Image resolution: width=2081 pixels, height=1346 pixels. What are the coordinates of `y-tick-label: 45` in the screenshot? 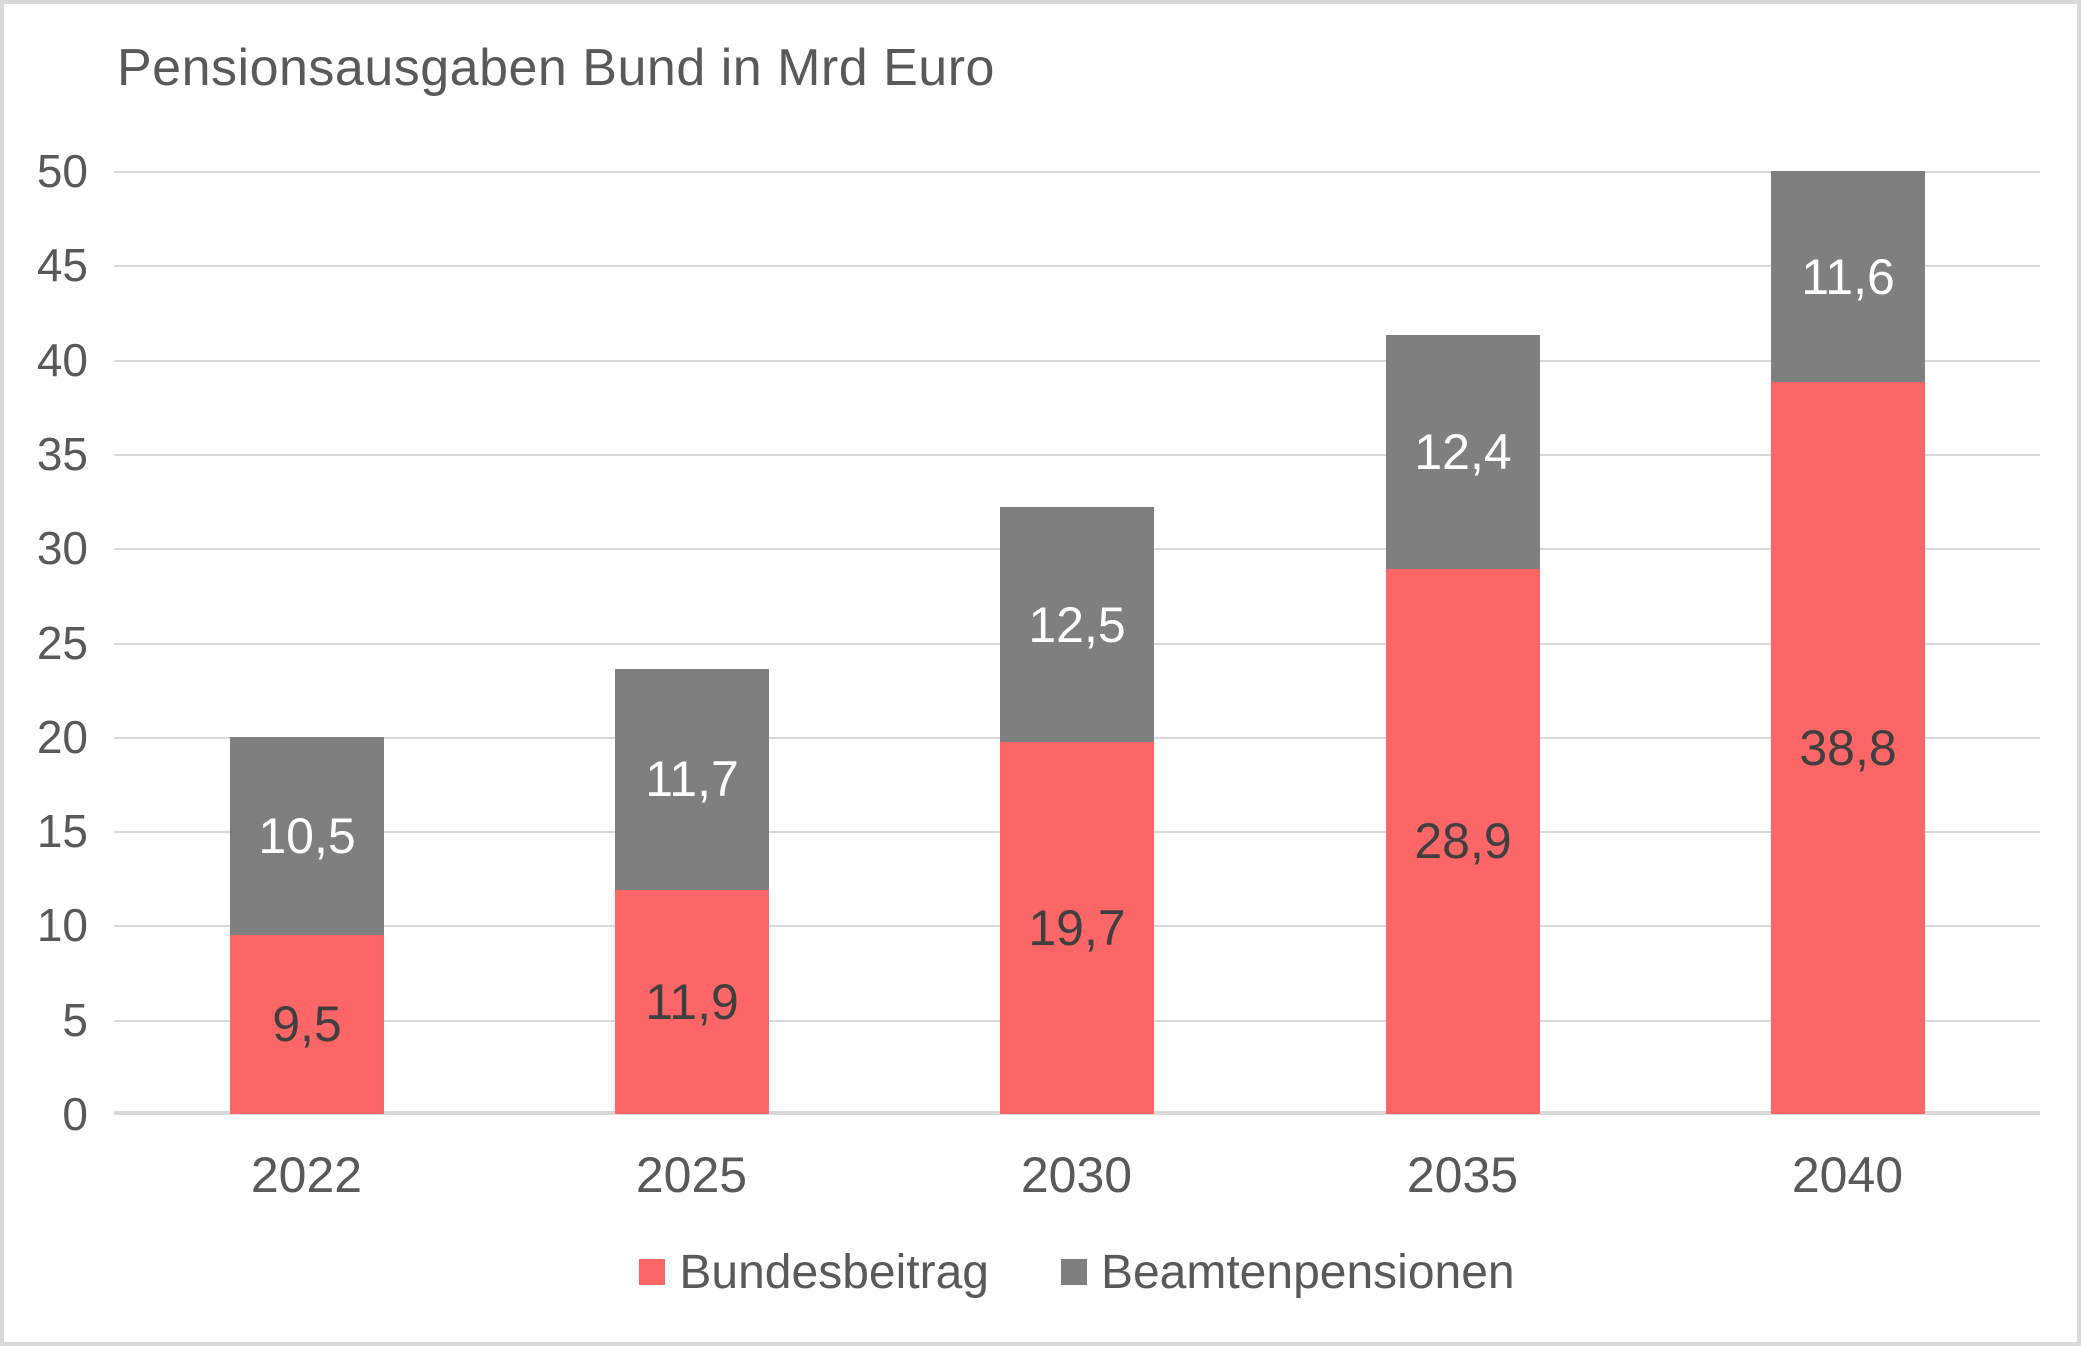 It's located at (62, 265).